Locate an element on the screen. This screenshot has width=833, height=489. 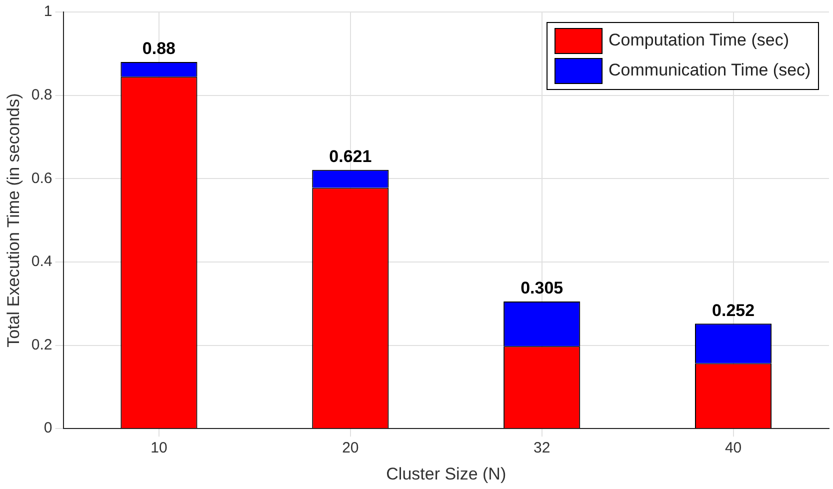
y-tick-label: 0 is located at coordinates (48, 428).